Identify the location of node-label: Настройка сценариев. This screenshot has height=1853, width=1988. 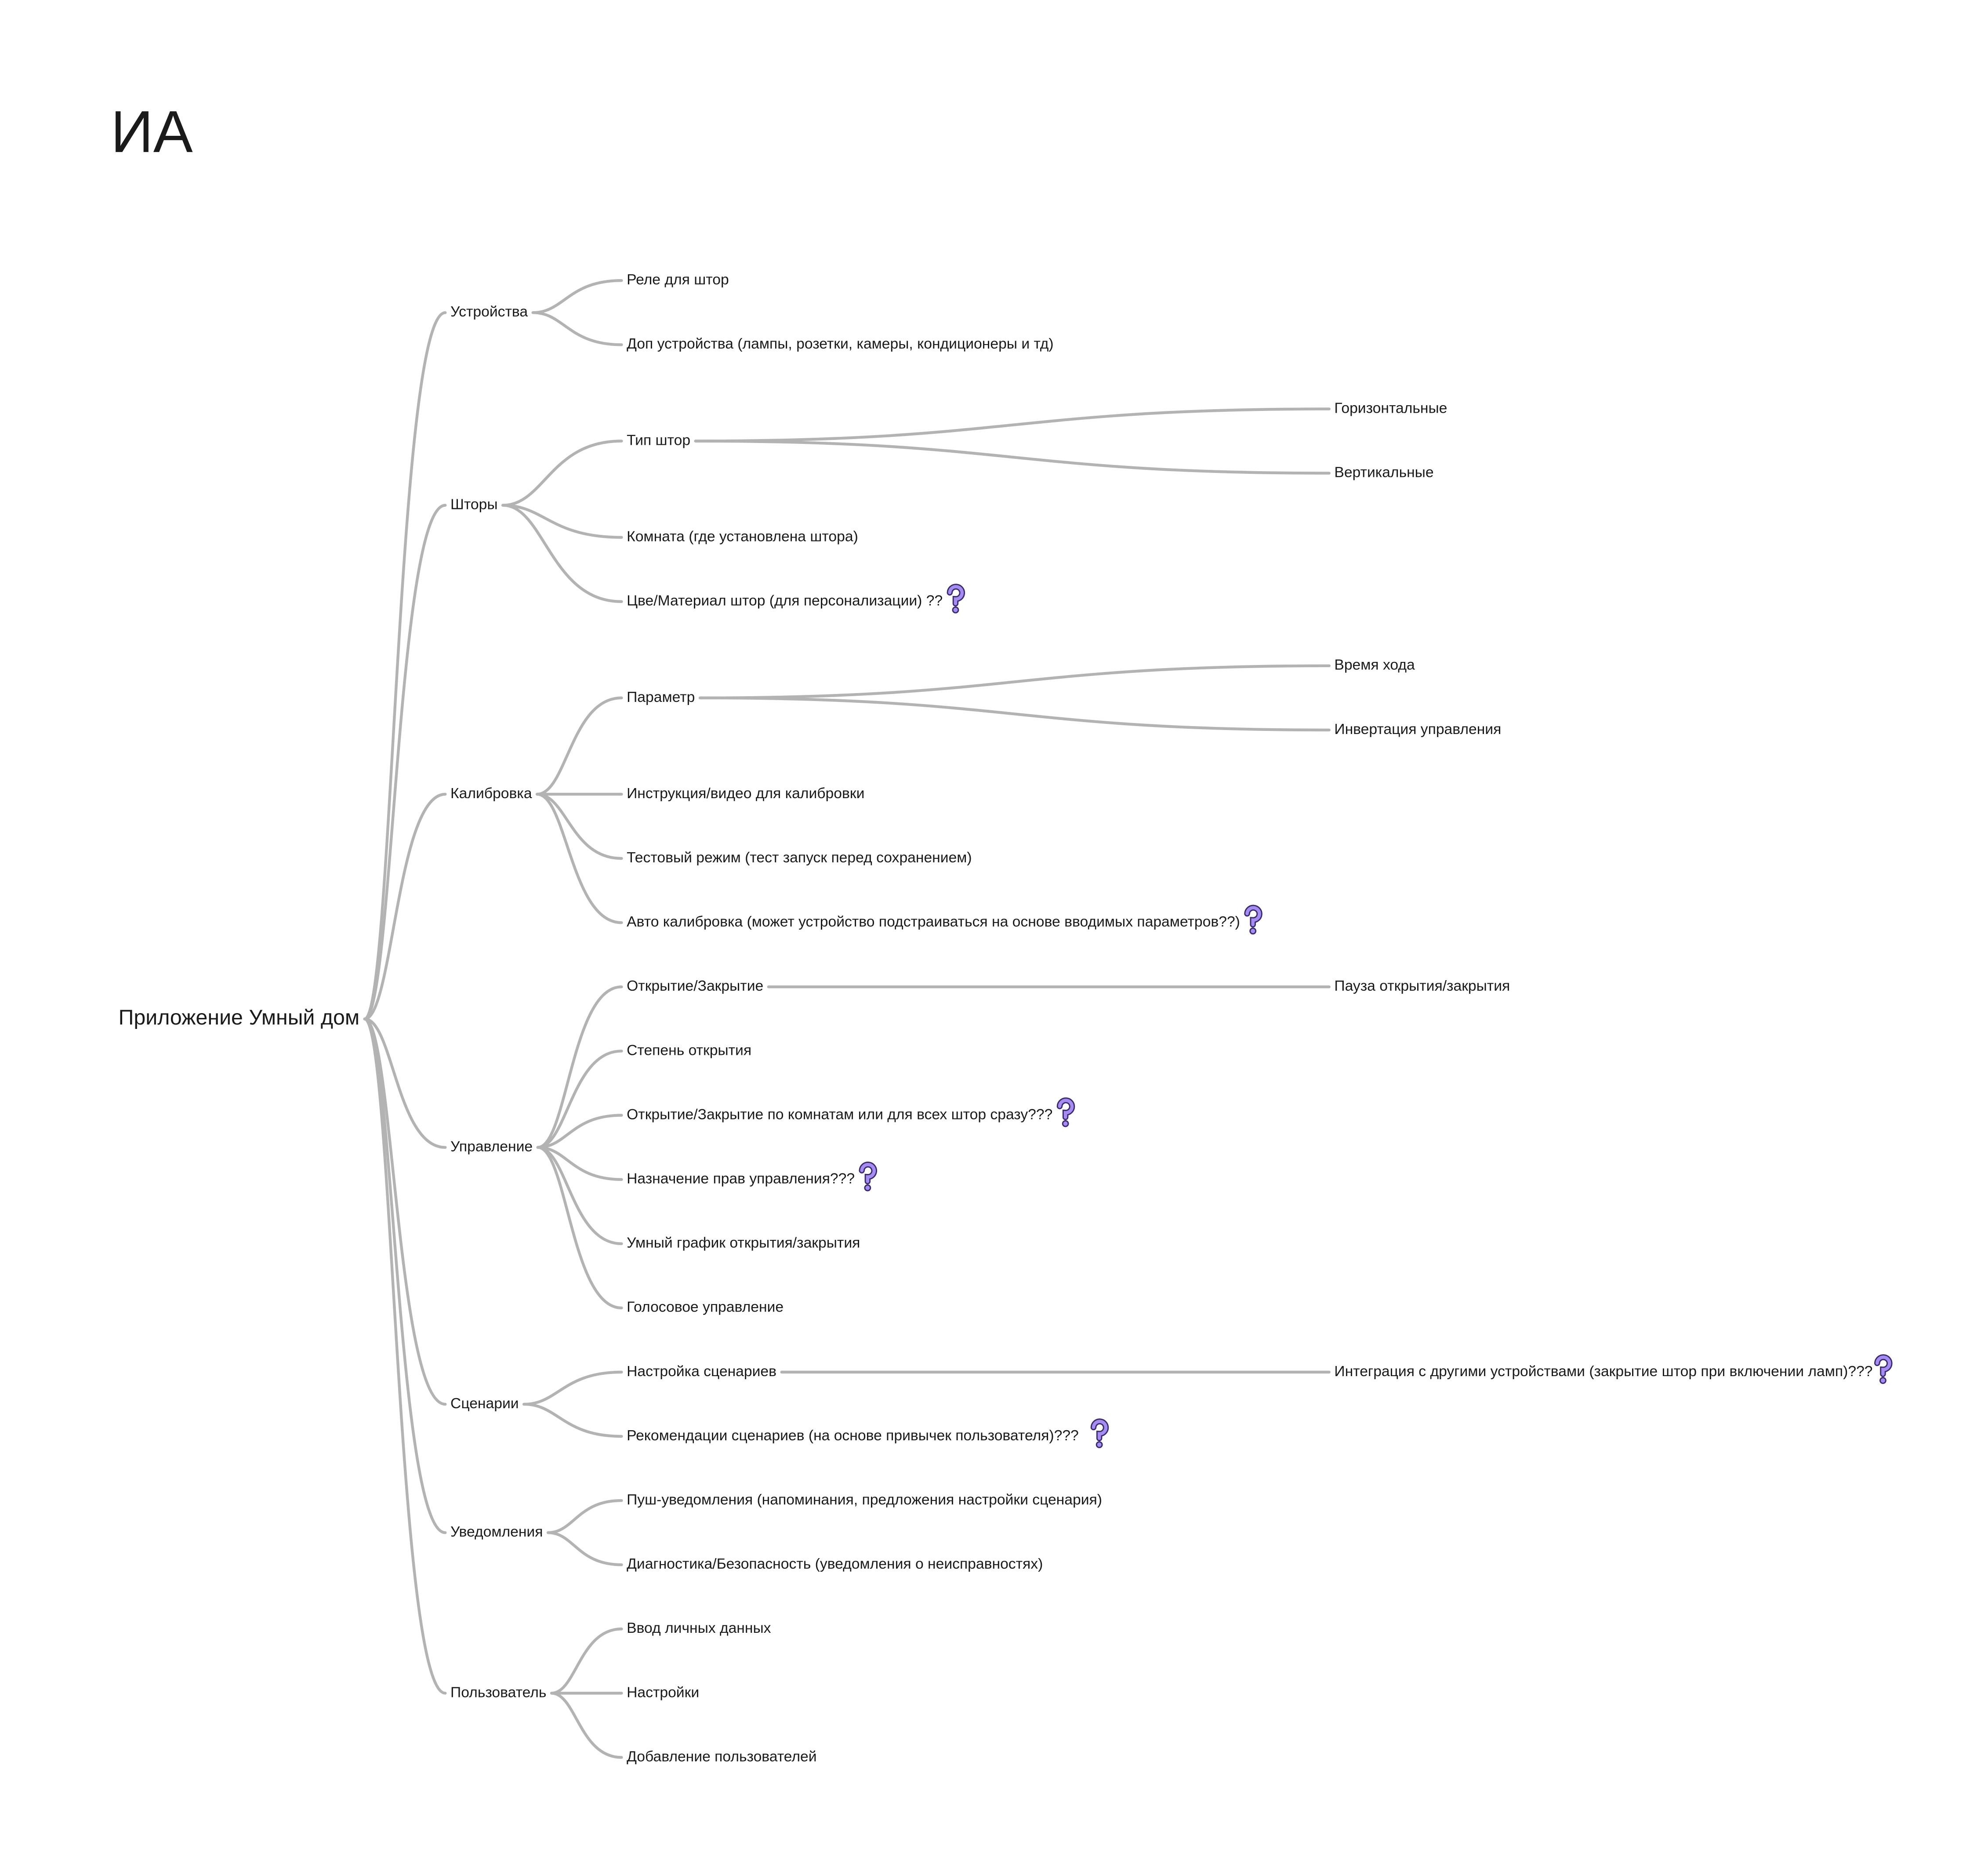
(701, 1372).